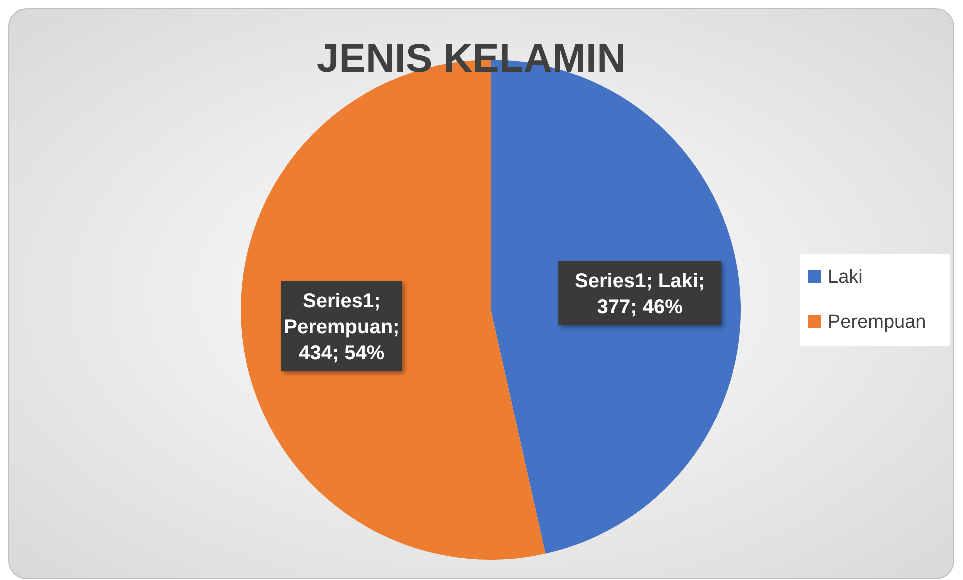  Describe the element at coordinates (845, 277) in the screenshot. I see `legend-label: Laki` at that location.